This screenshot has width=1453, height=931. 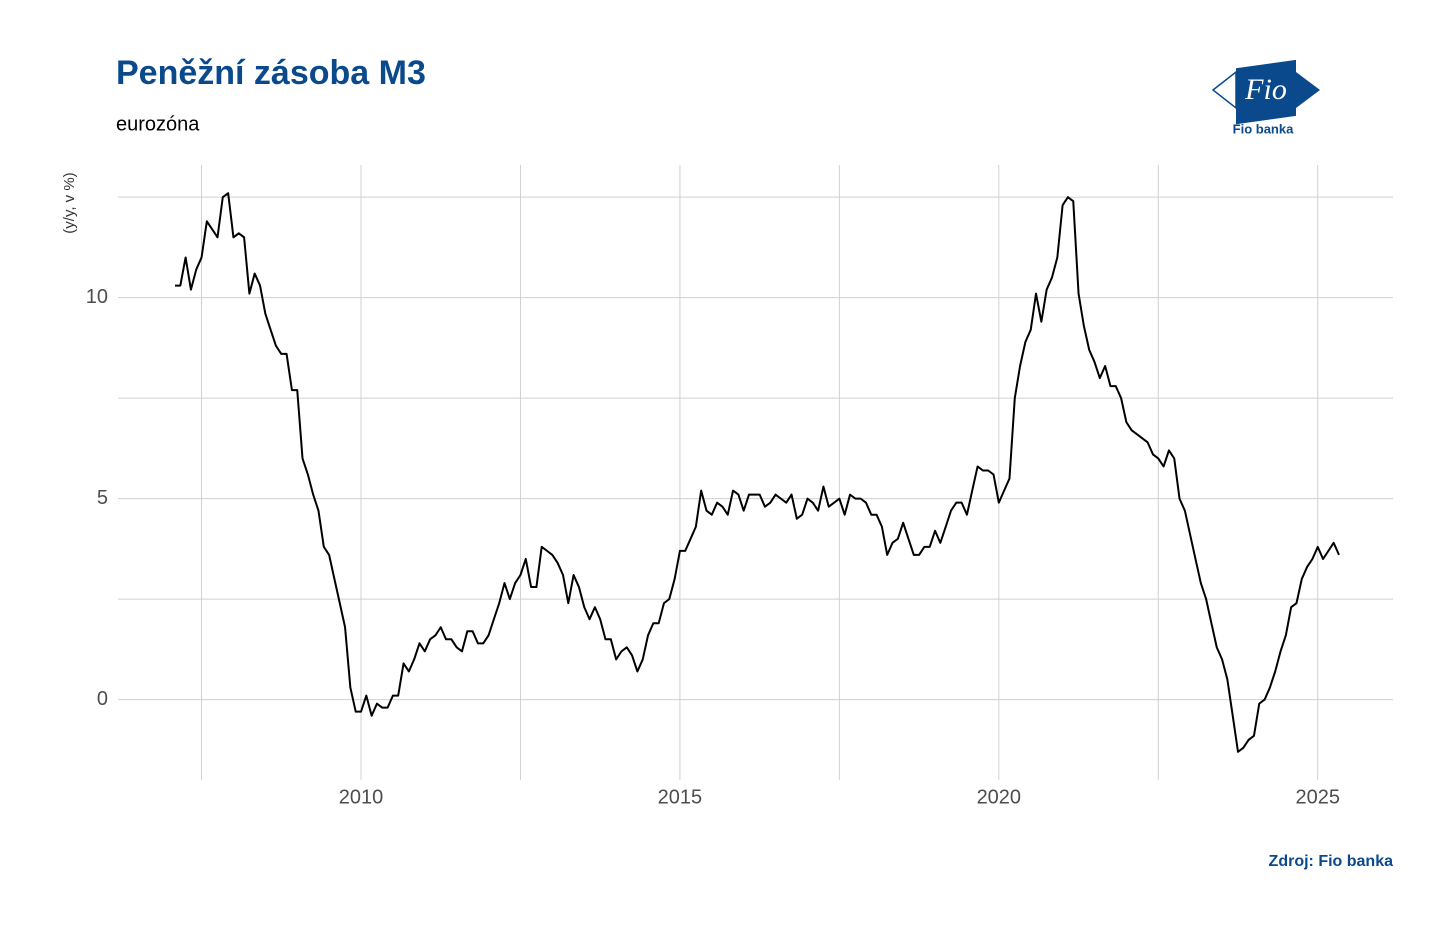 I want to click on logo: Fio Fio banka, so click(x=1265, y=97).